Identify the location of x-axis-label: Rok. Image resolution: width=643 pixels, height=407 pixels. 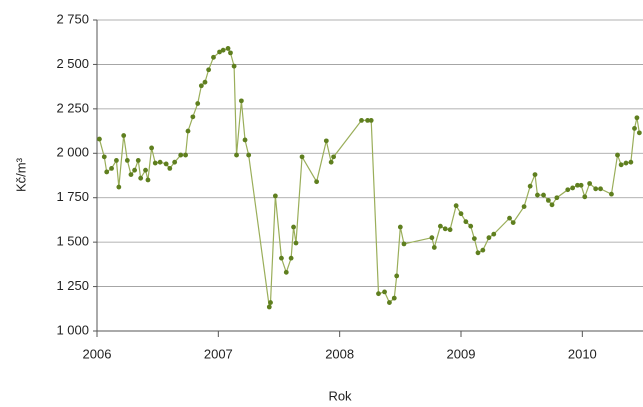
(340, 395).